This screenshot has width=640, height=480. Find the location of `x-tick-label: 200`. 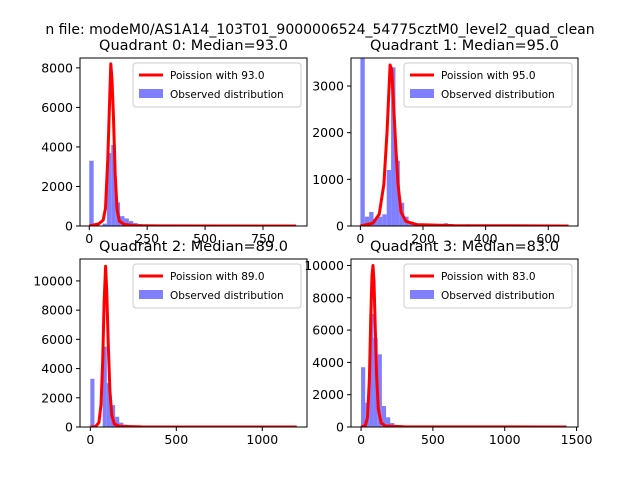

x-tick-label: 200 is located at coordinates (423, 238).